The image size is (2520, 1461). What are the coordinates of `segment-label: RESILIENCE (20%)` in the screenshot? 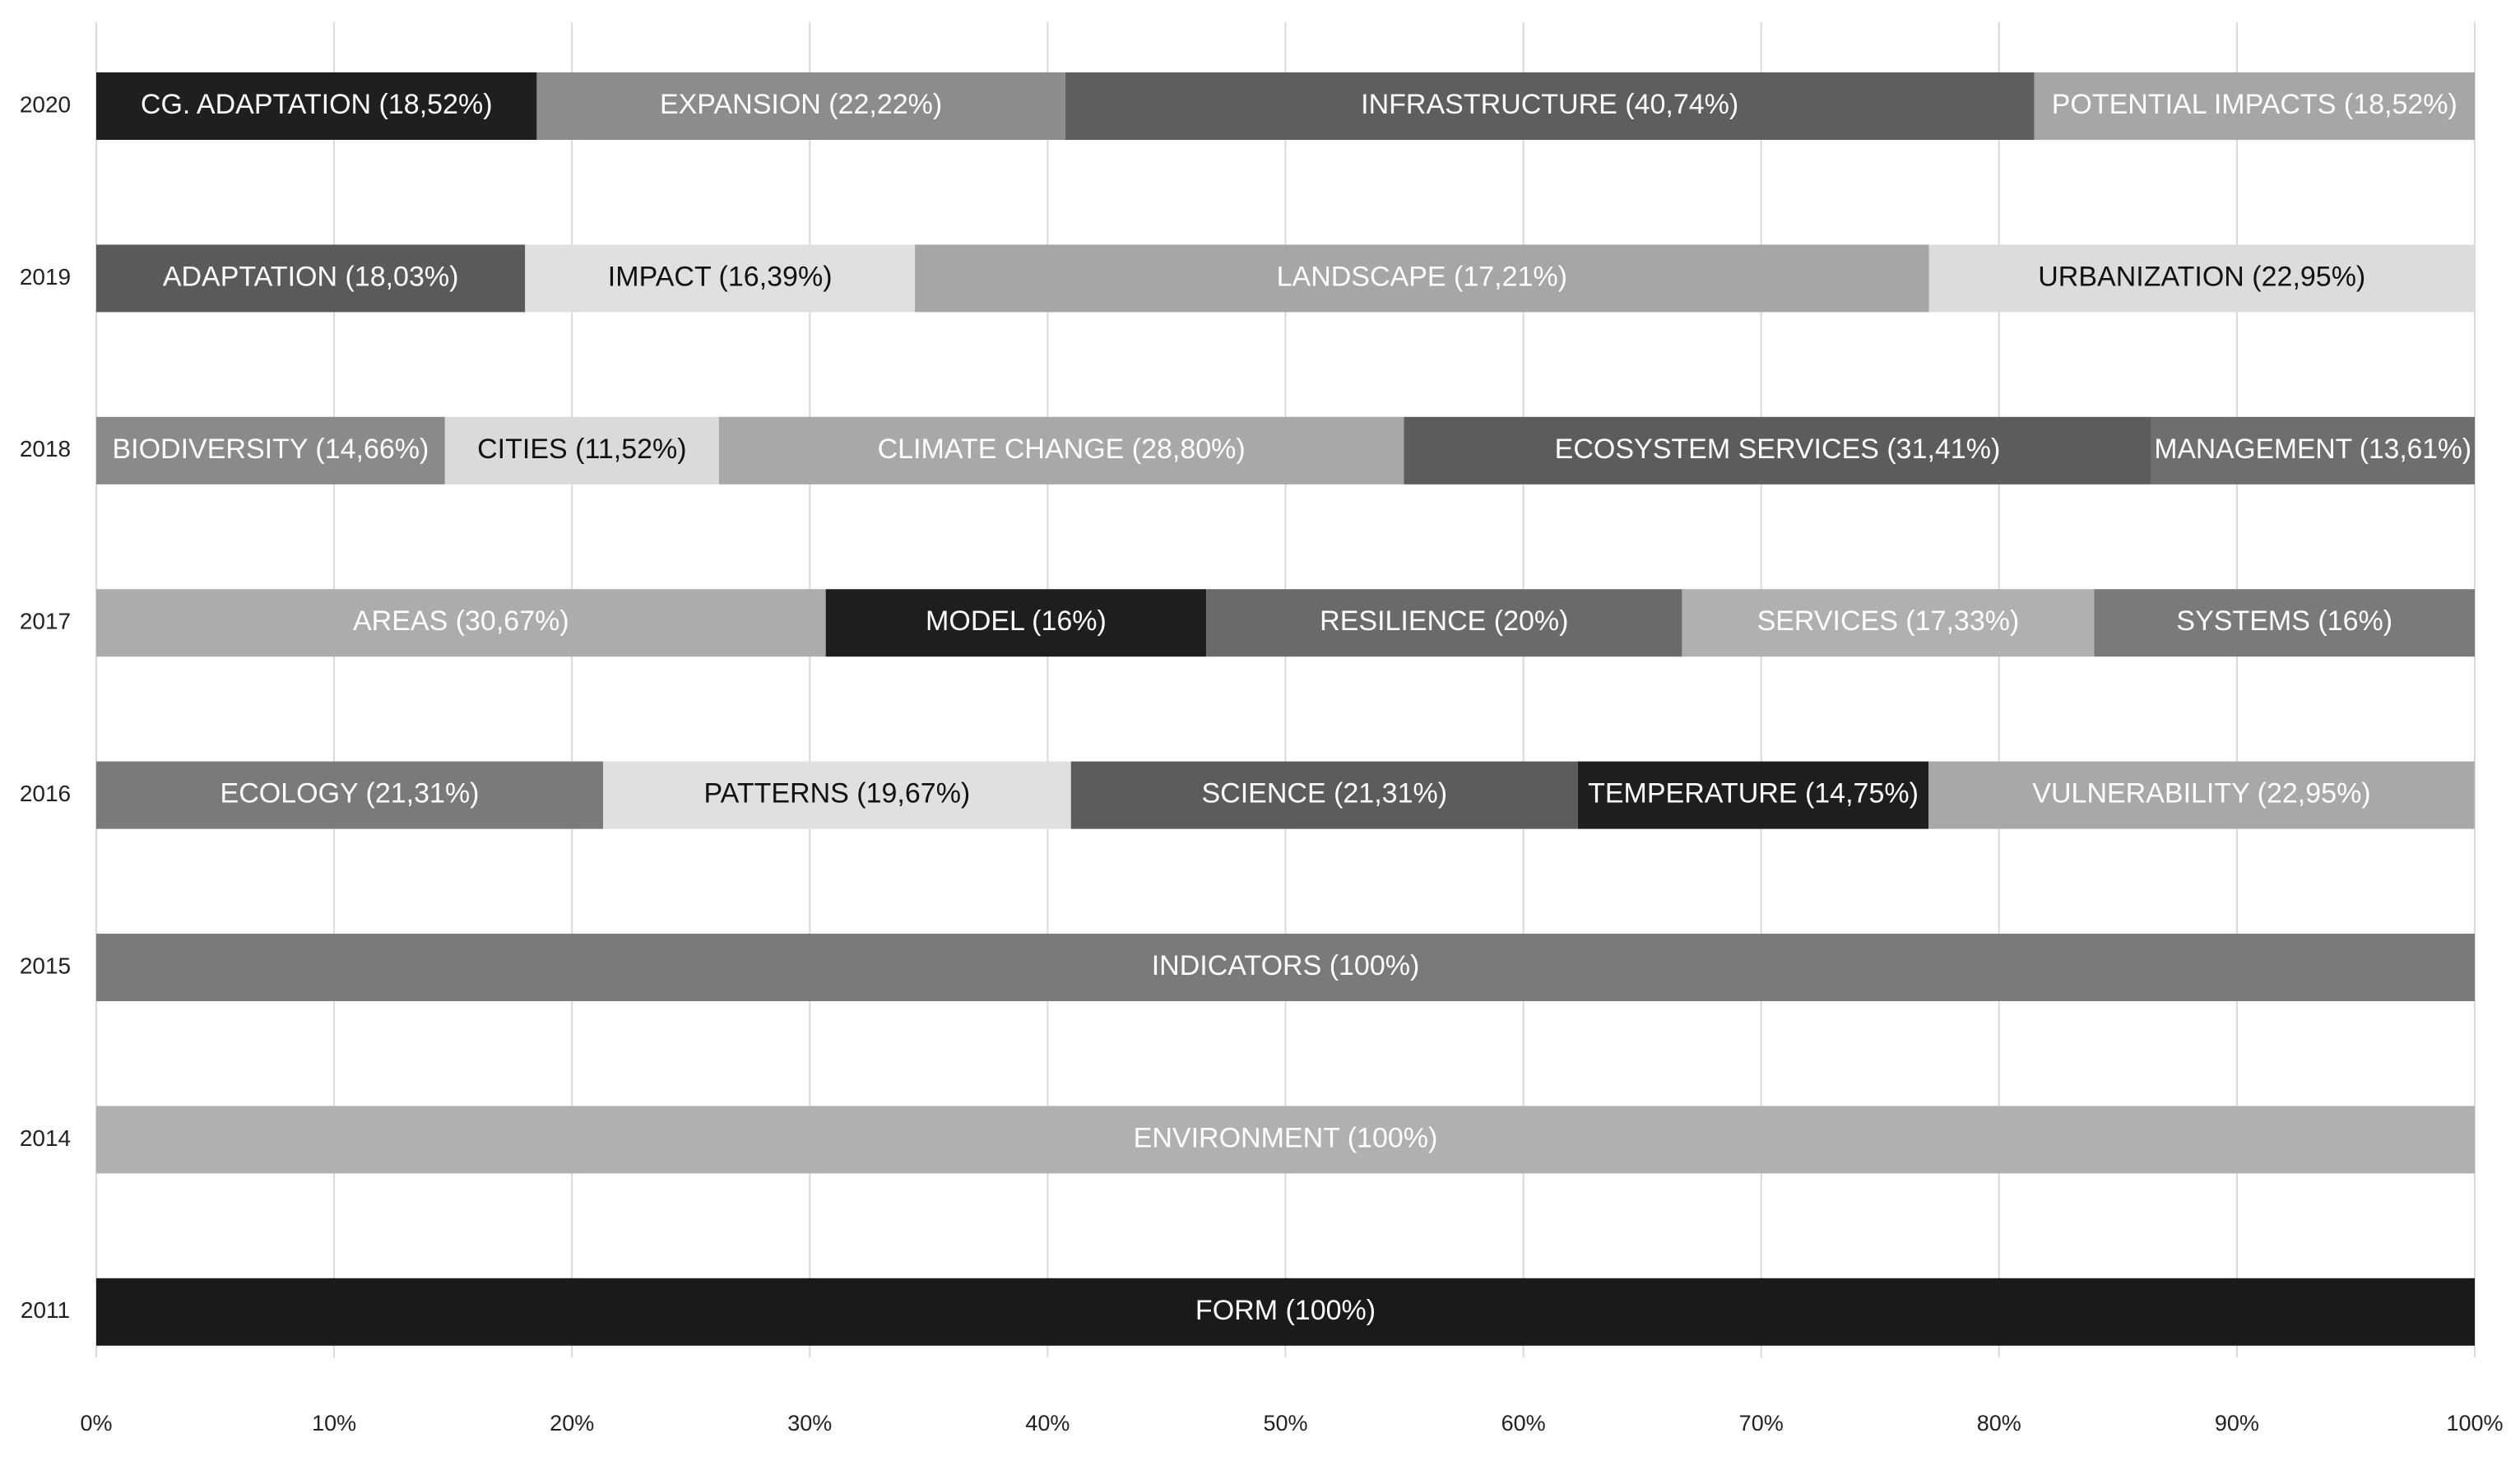 It's located at (1444, 621).